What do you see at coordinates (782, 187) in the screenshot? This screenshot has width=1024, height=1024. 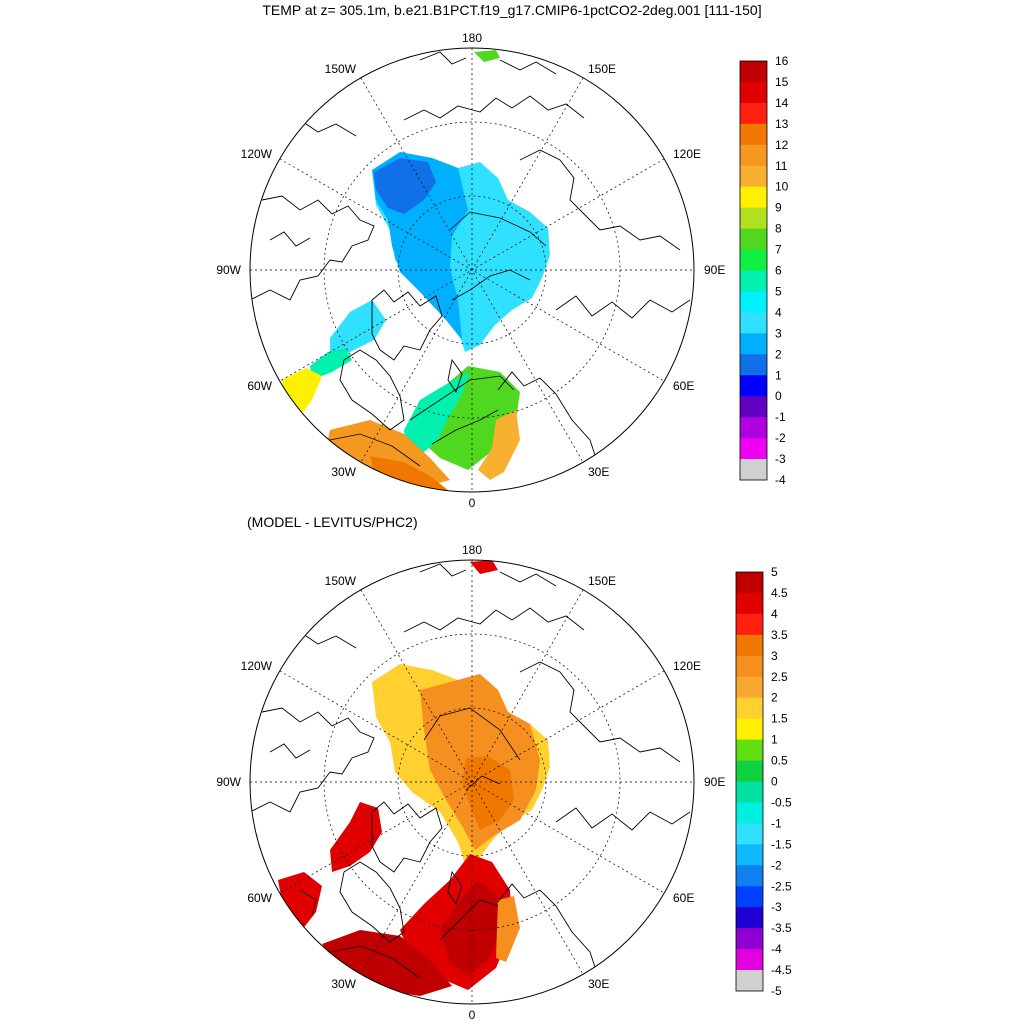 I see `colorbar-tick-label: 10` at bounding box center [782, 187].